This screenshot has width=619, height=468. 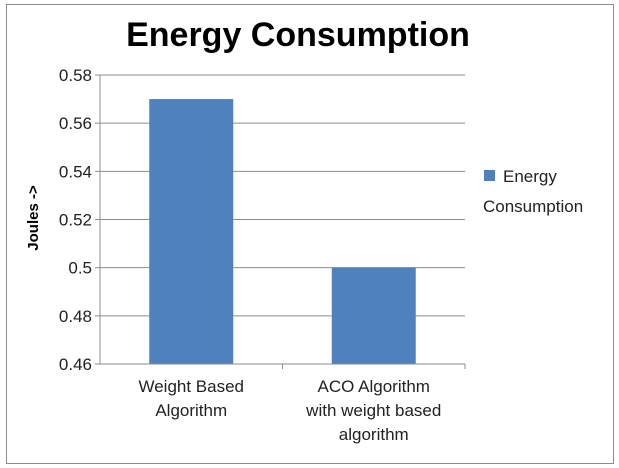 I want to click on y-axis-label: Joules ->, so click(x=33, y=218).